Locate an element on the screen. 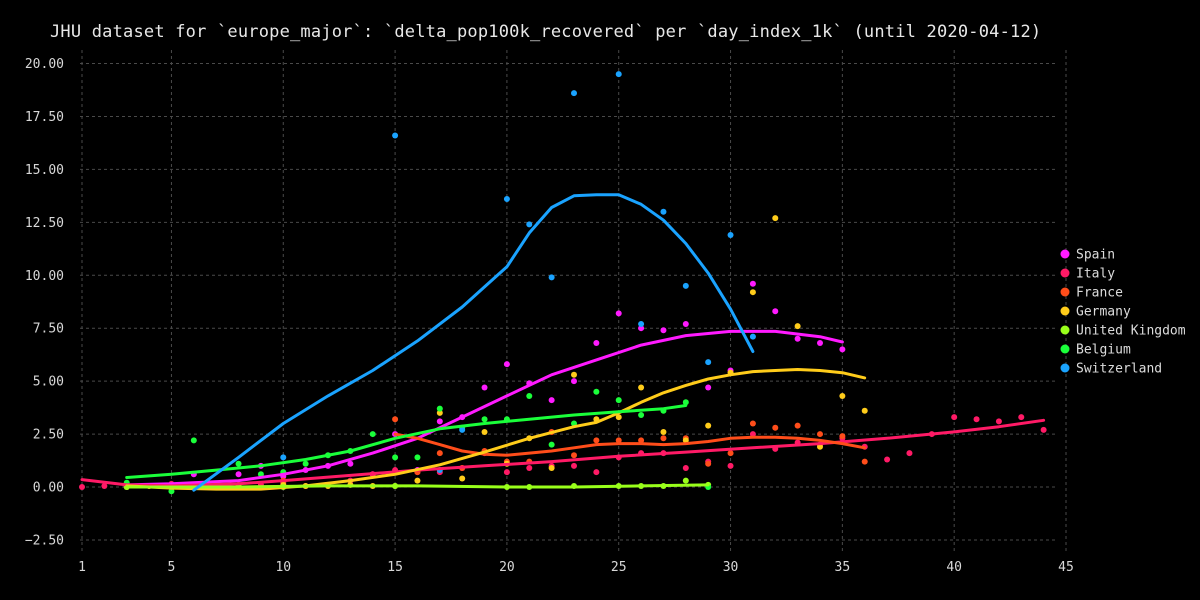  trend-line-france is located at coordinates (630, 444).